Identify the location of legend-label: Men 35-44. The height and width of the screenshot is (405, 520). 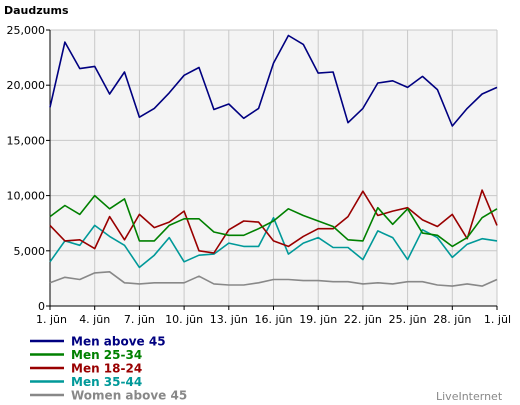
(106, 382).